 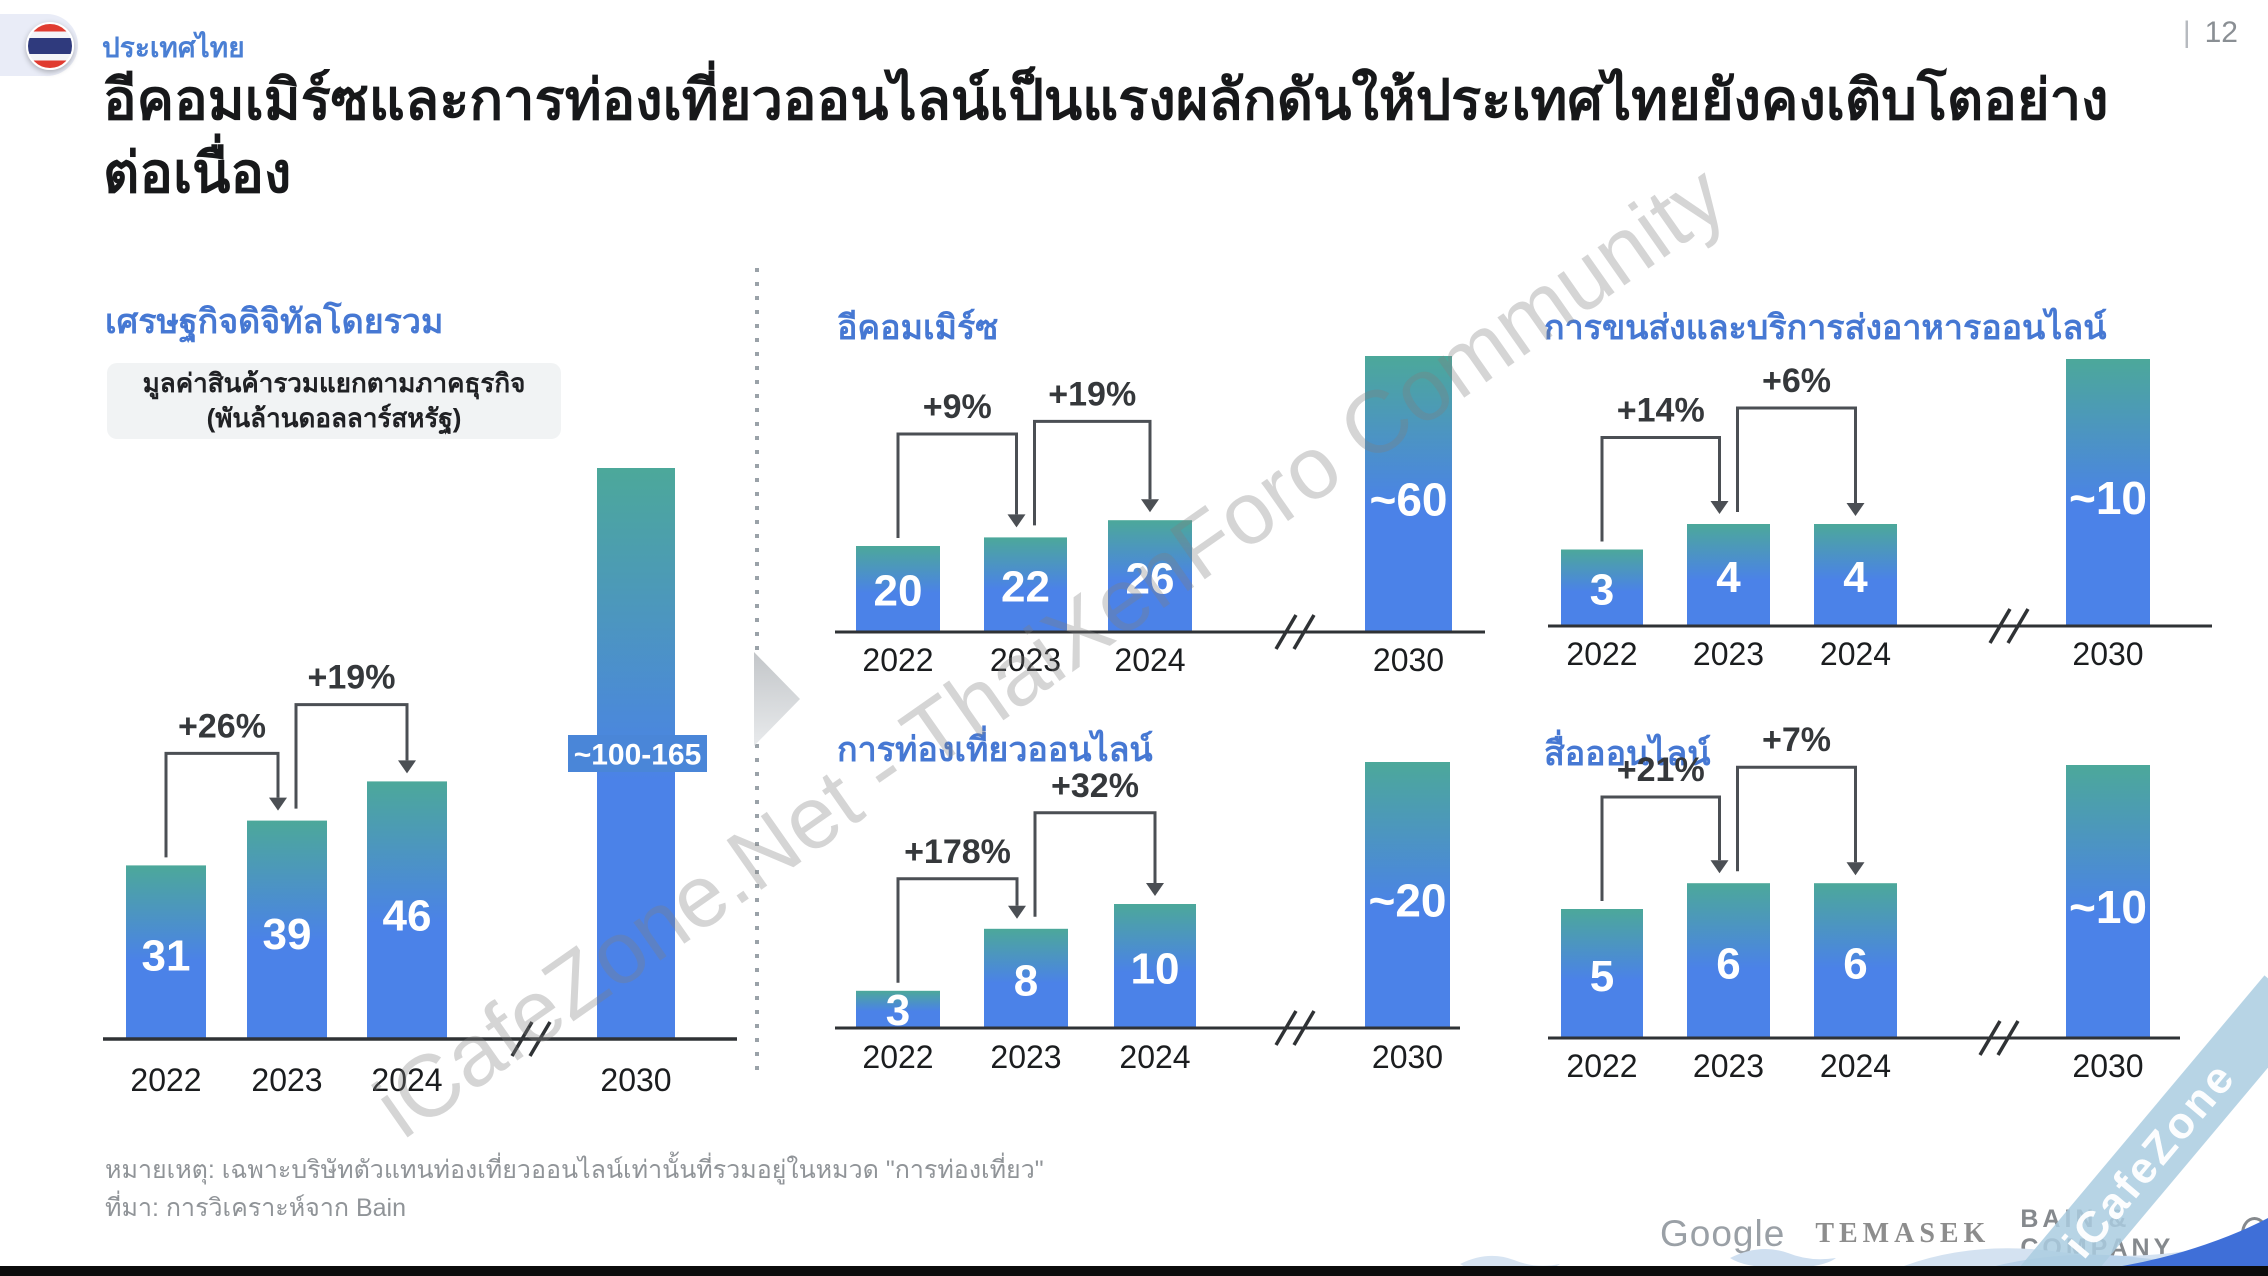 I want to click on forecast-badge-label: ~100-165, so click(x=638, y=755).